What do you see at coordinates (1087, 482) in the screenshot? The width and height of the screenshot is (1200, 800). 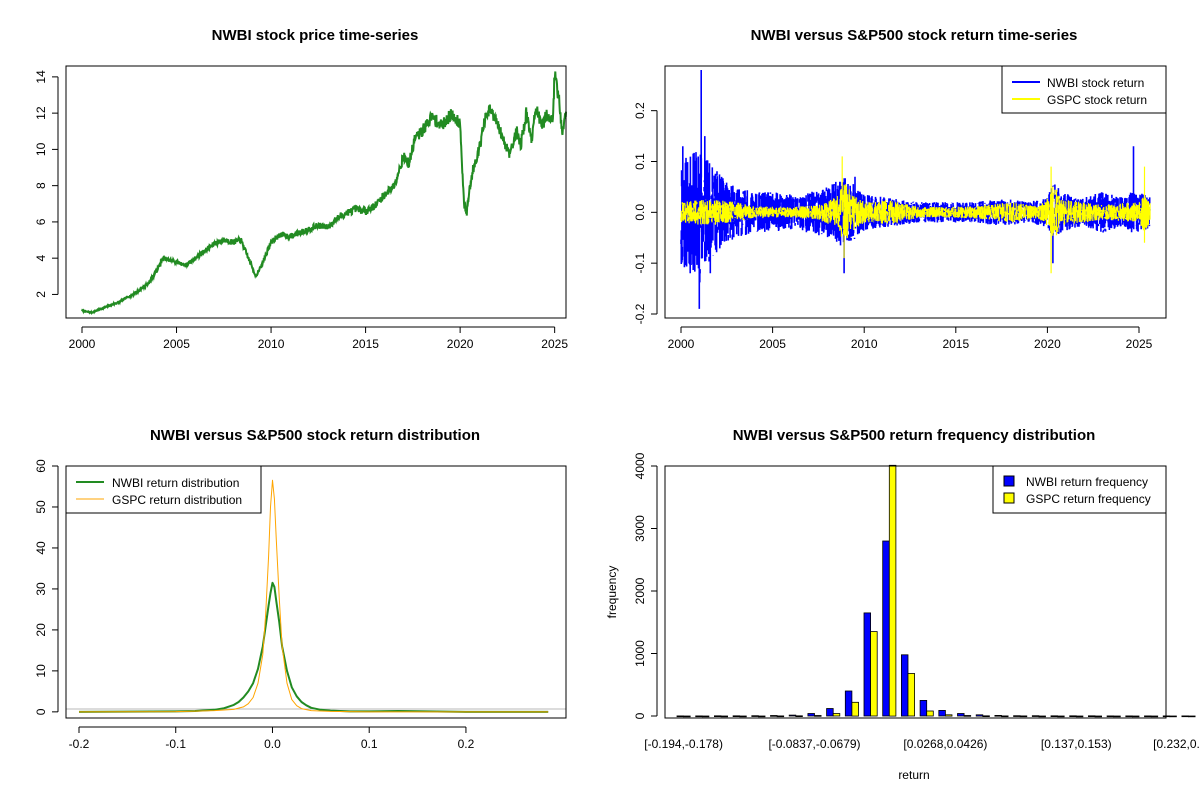 I see `legend-label-nwbi: NWBI return frequency` at bounding box center [1087, 482].